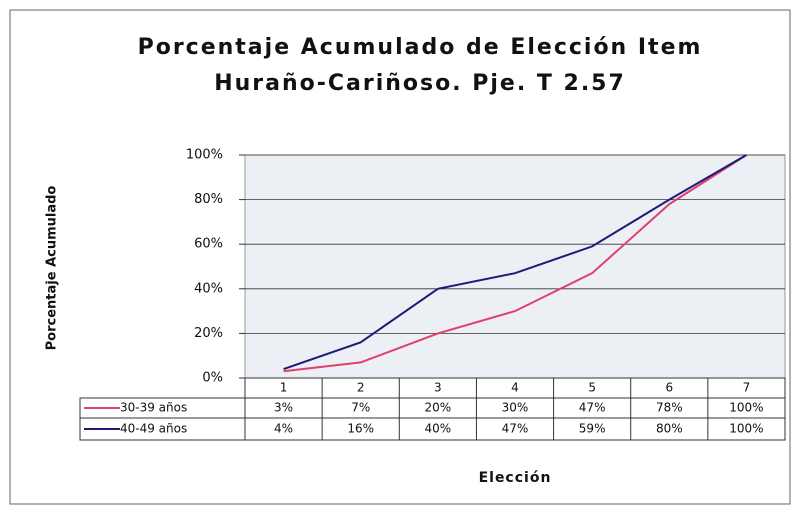  Describe the element at coordinates (515, 388) in the screenshot. I see `x-tick-label: 4` at that location.